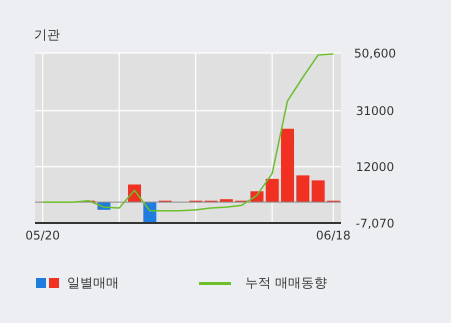 The height and width of the screenshot is (323, 451). What do you see at coordinates (93, 283) in the screenshot?
I see `legend-label: 일별매매` at bounding box center [93, 283].